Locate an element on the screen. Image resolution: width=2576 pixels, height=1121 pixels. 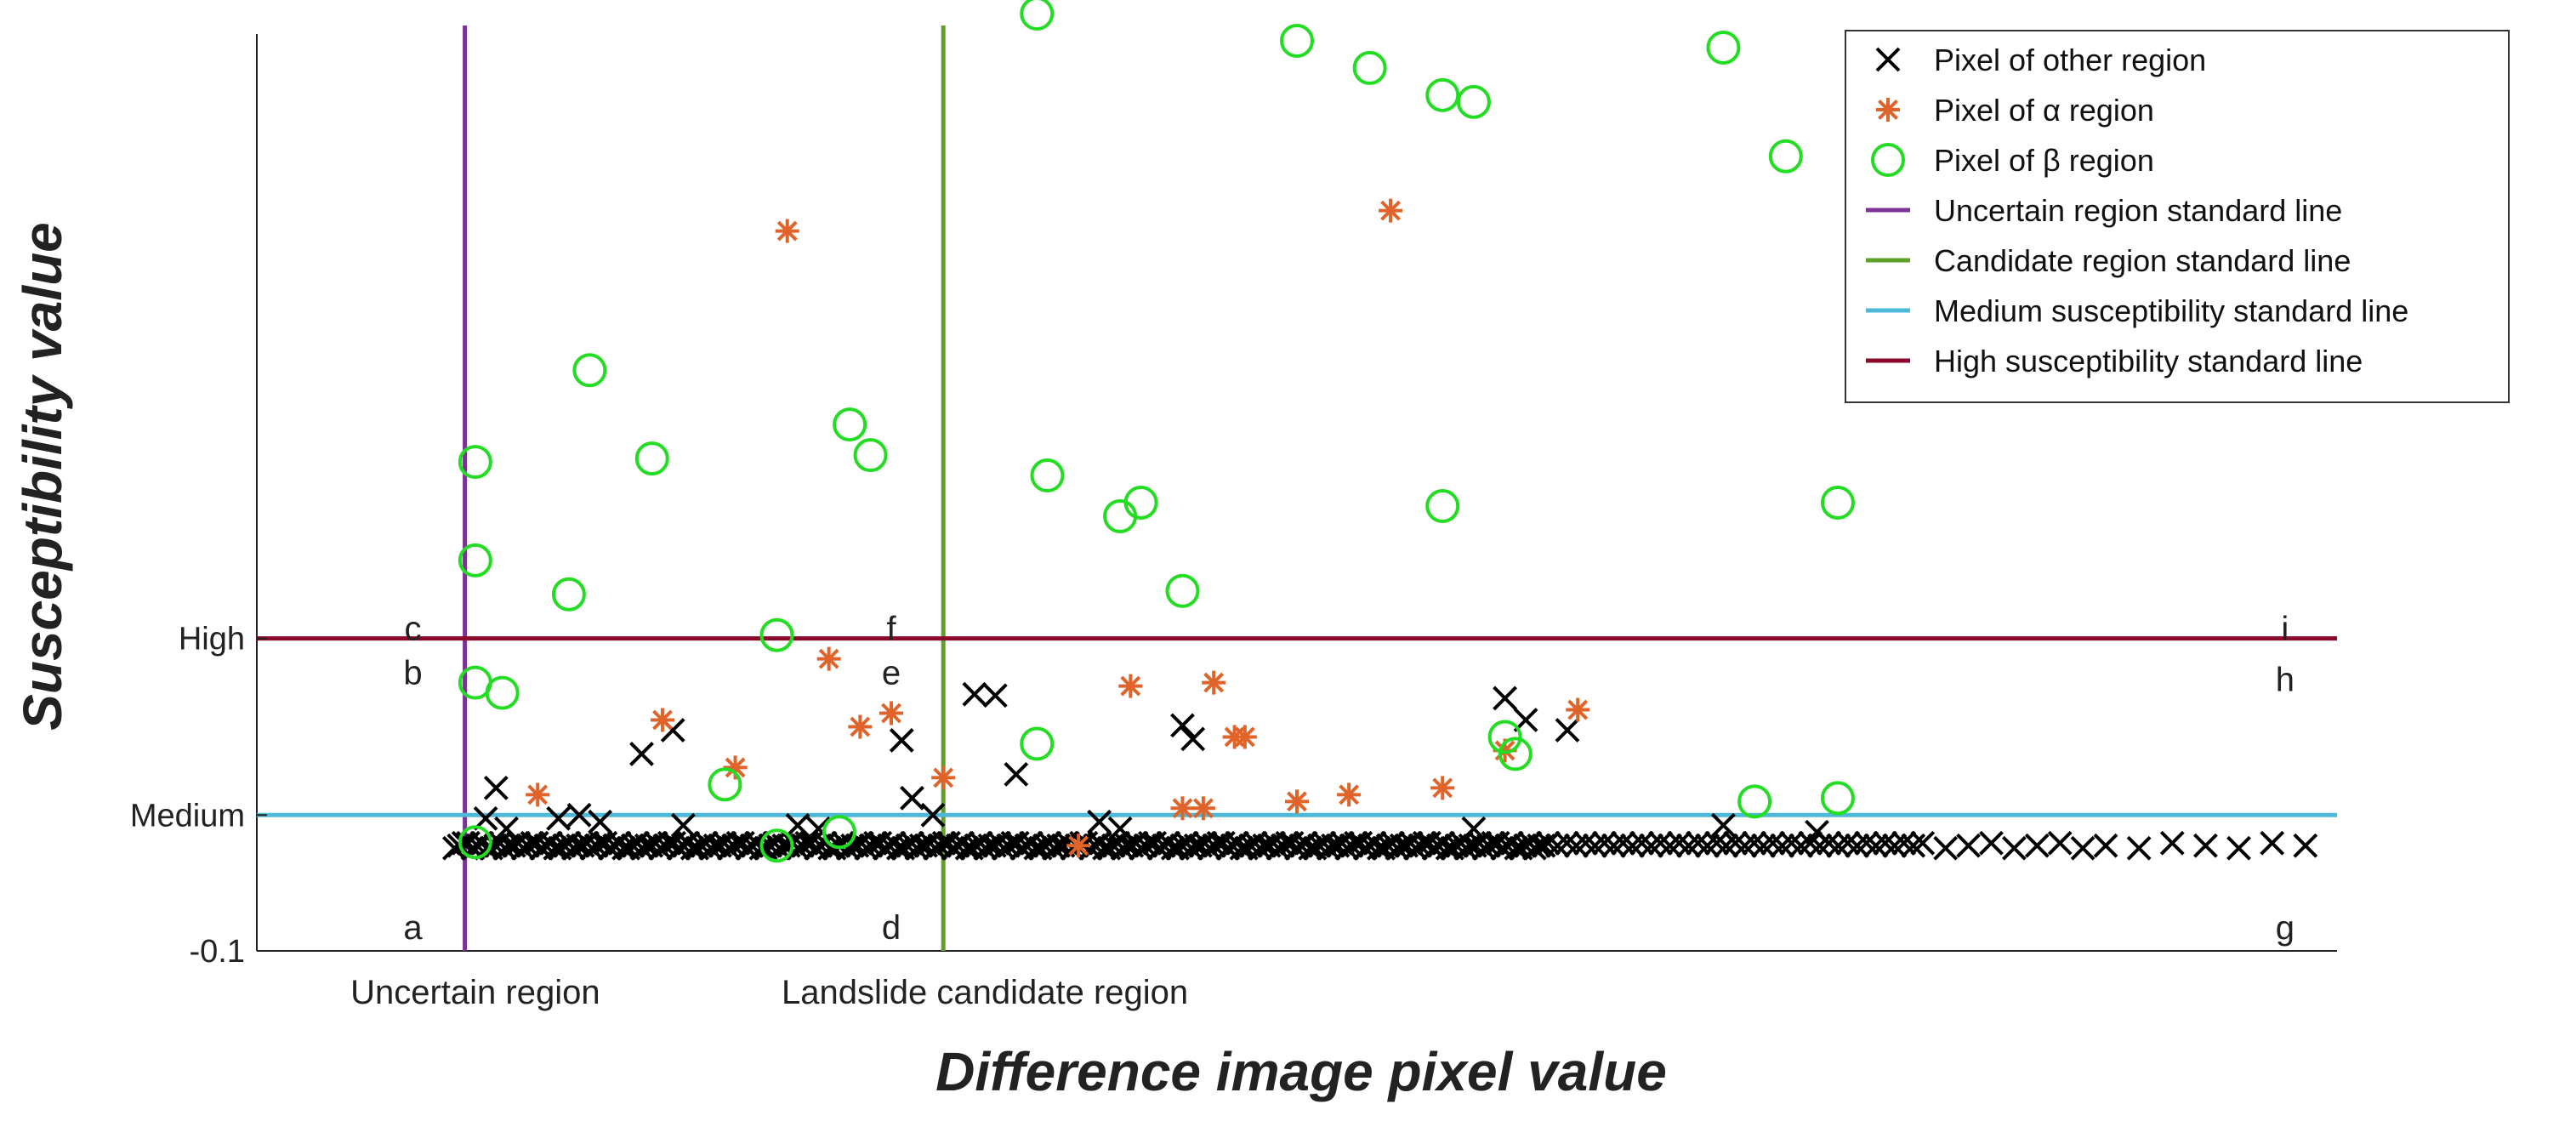
y-tick-label: Medium is located at coordinates (187, 816).